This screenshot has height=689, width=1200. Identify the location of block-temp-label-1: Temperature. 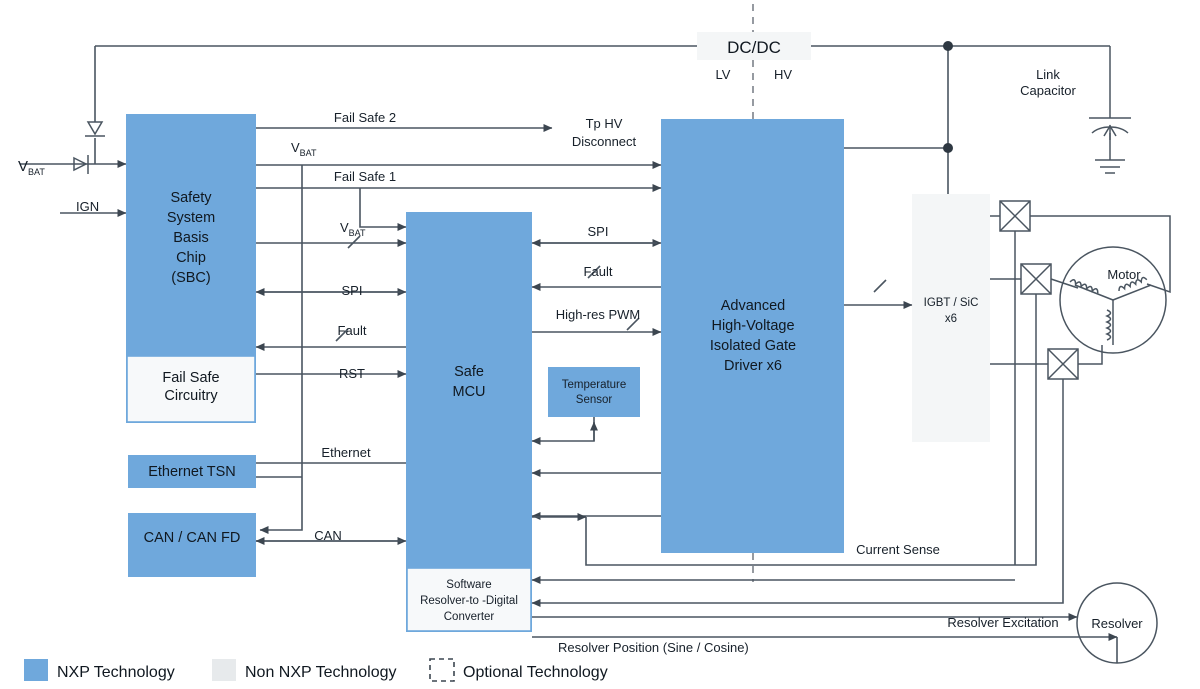
(594, 385).